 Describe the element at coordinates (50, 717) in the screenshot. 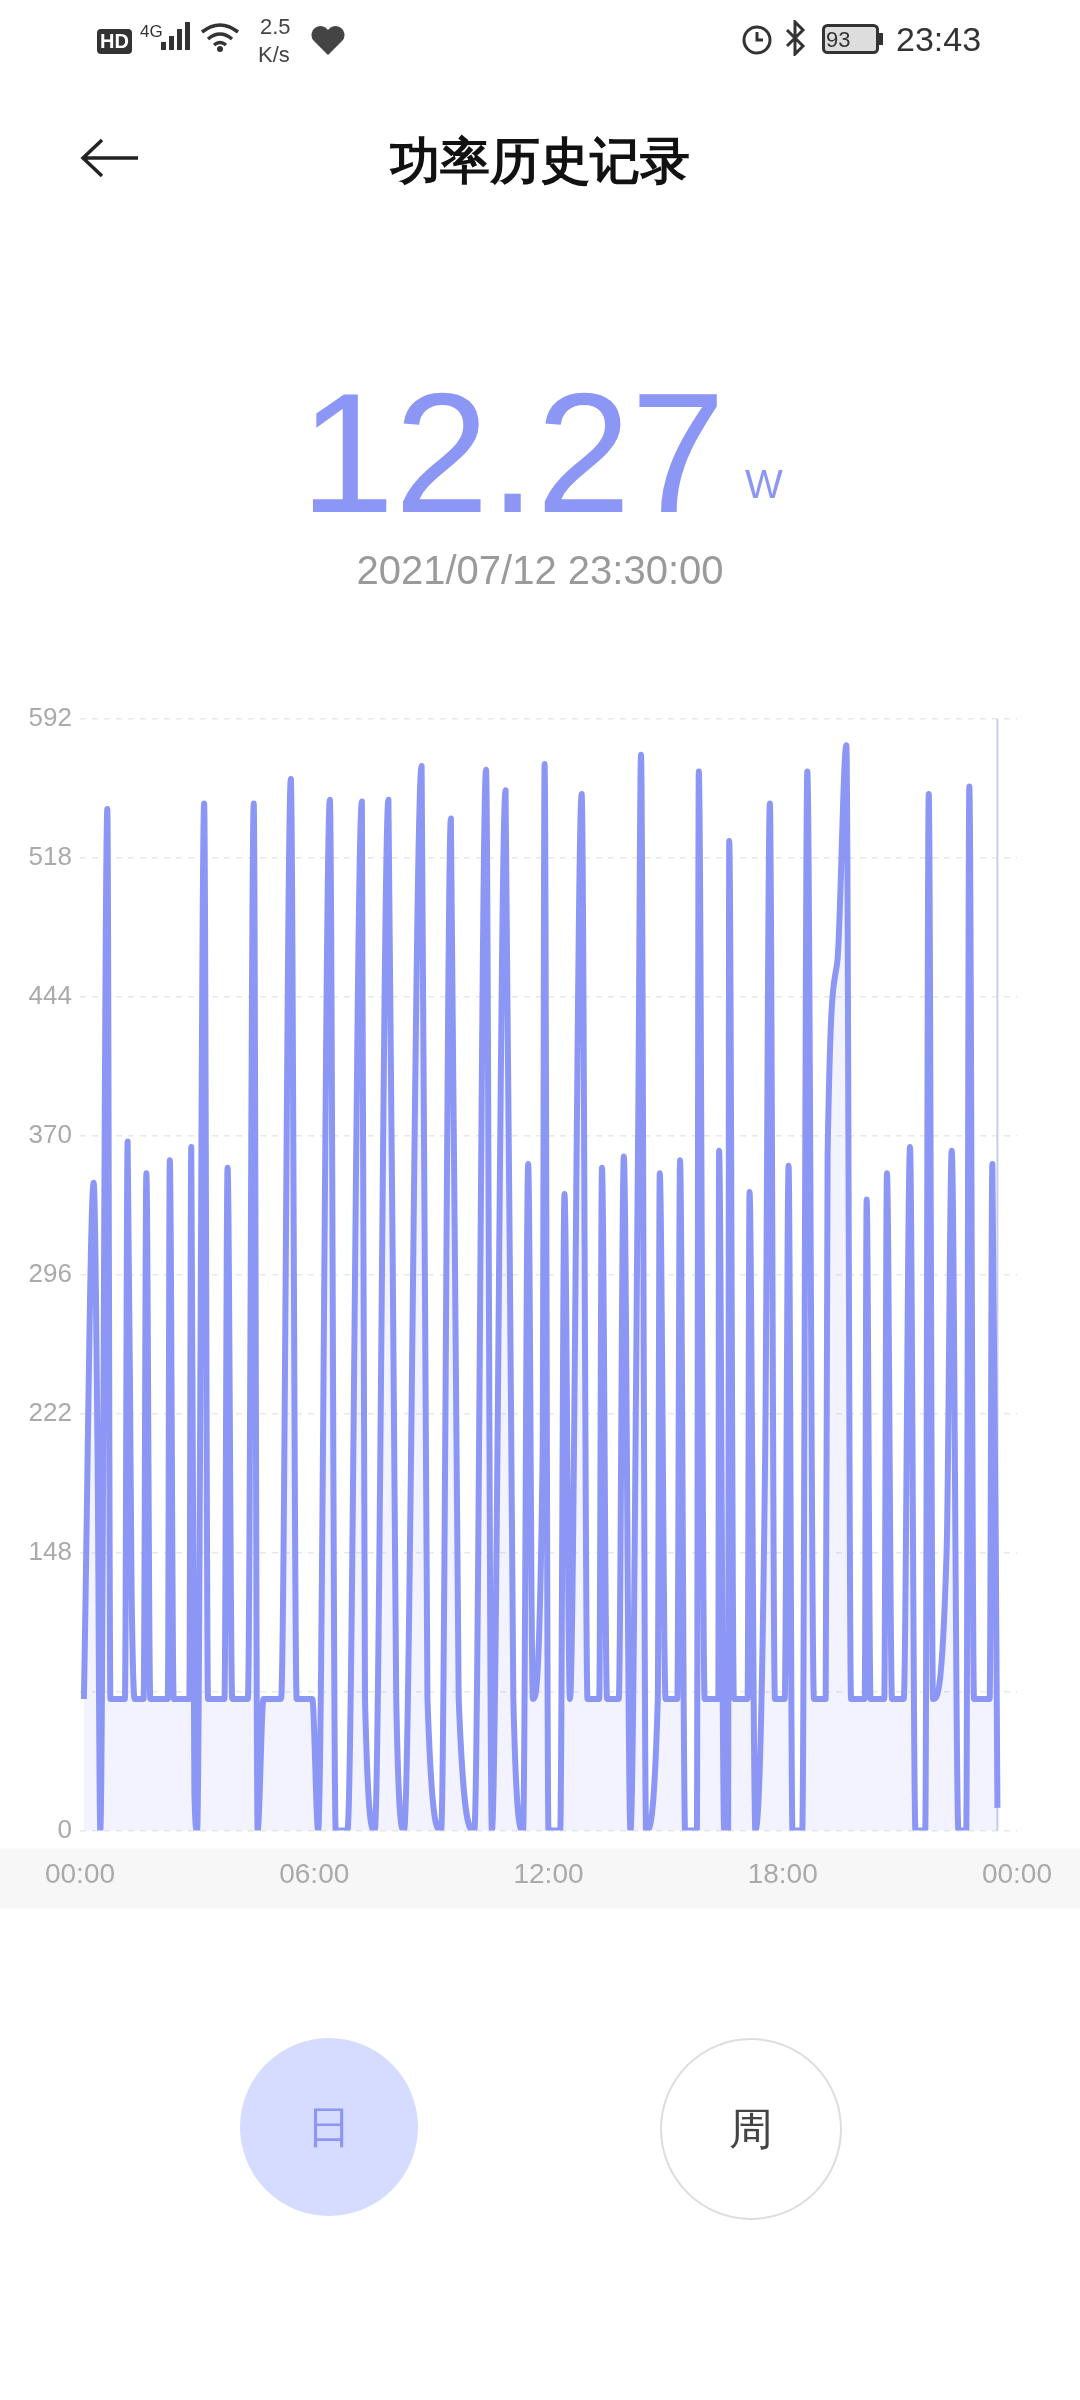

I see `y-tick-label: 592` at that location.